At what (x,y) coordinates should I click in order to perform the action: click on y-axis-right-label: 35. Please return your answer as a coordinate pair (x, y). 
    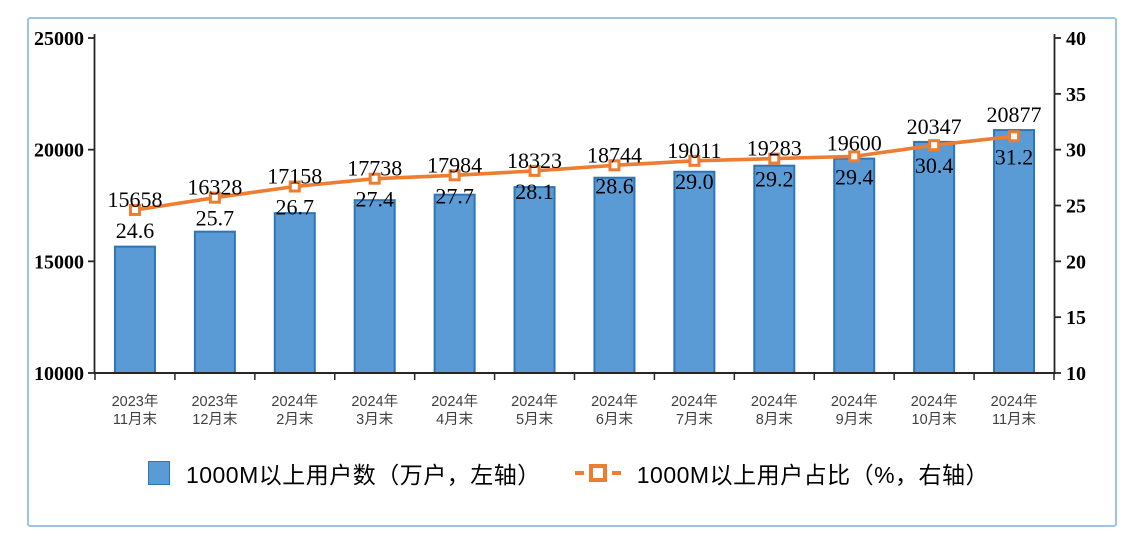
    Looking at the image, I should click on (1076, 95).